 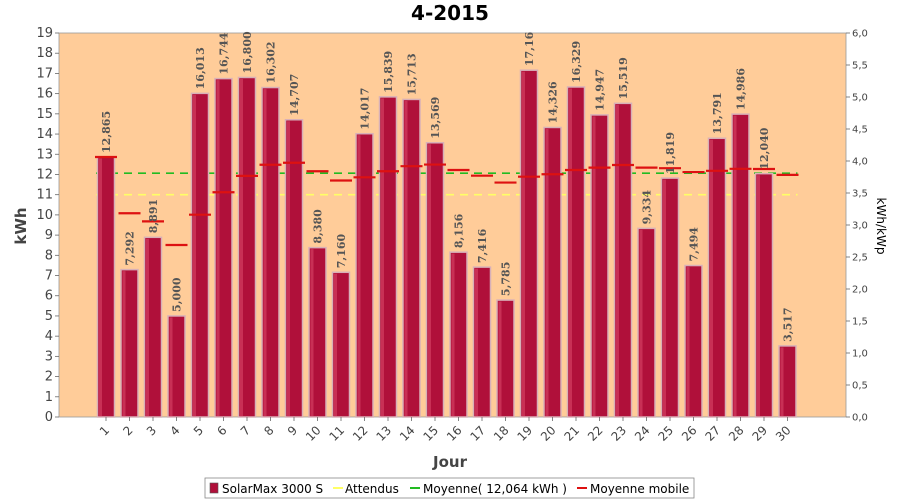 I want to click on legend-label-moyenne-mobile: Moyenne mobile, so click(x=639, y=489).